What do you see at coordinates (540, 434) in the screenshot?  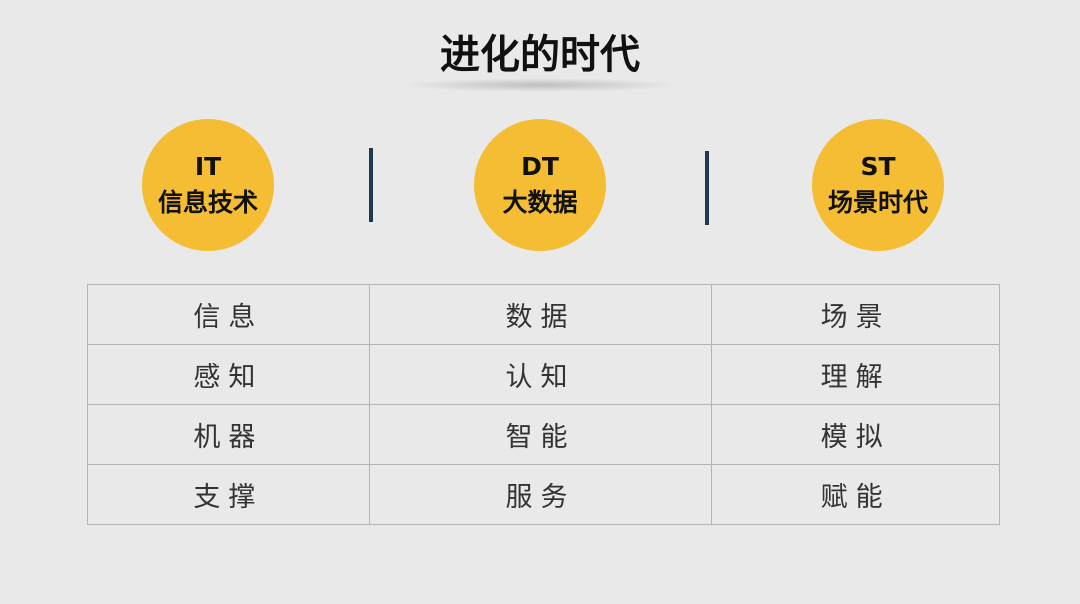 I see `table-cell: 智能` at bounding box center [540, 434].